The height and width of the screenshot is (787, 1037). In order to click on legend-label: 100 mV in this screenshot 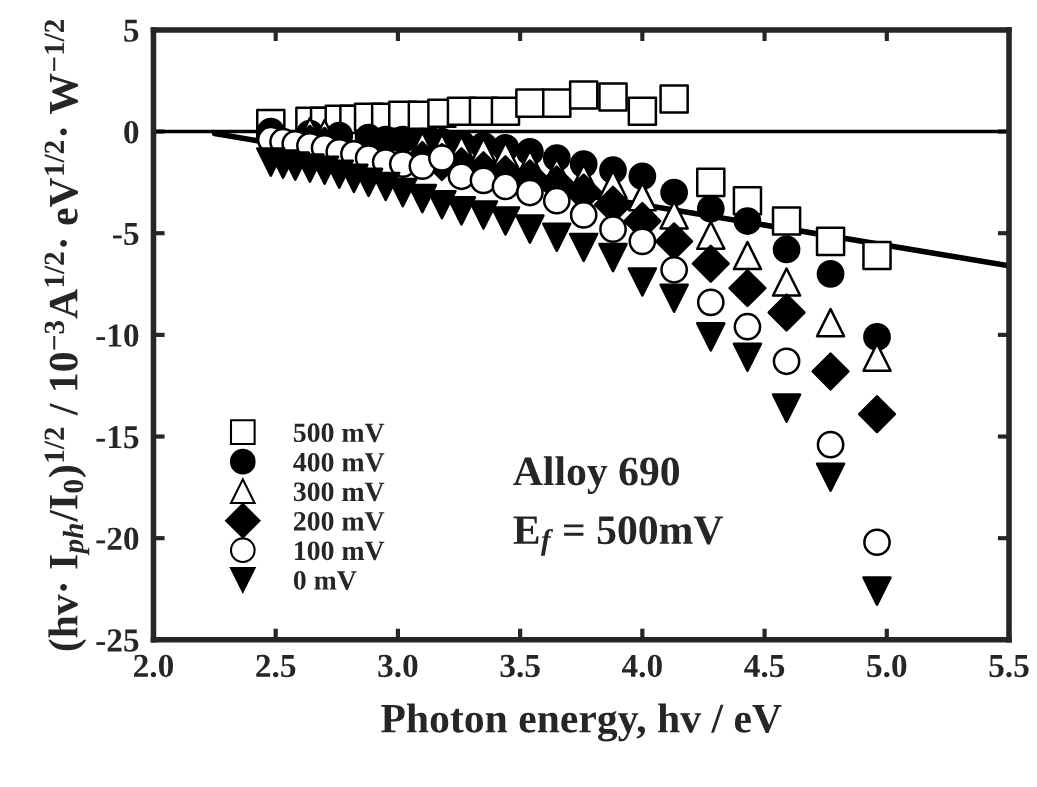, I will do `click(340, 551)`.